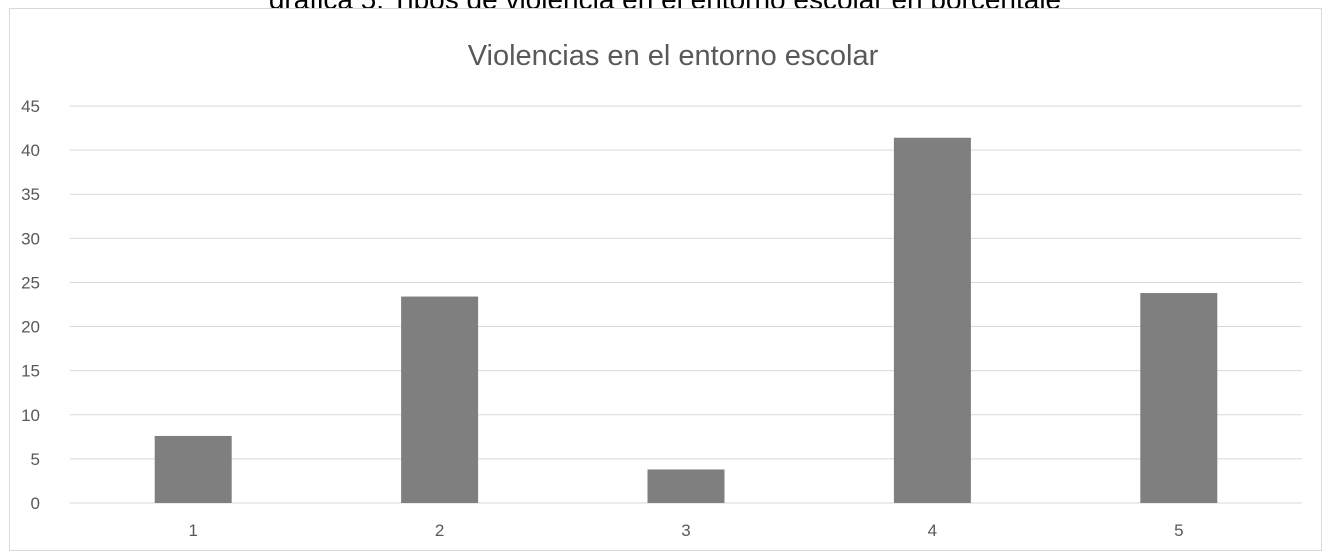 Image resolution: width=1330 pixels, height=558 pixels. Describe the element at coordinates (30, 282) in the screenshot. I see `y-tick-label: 25` at that location.